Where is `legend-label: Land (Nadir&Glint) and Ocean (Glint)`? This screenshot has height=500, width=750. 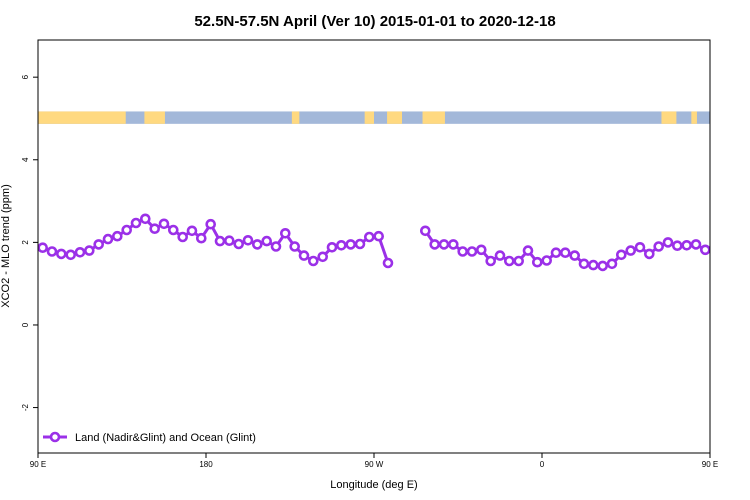
legend-label: Land (Nadir&Glint) and Ocean (Glint) is located at coordinates (165, 438).